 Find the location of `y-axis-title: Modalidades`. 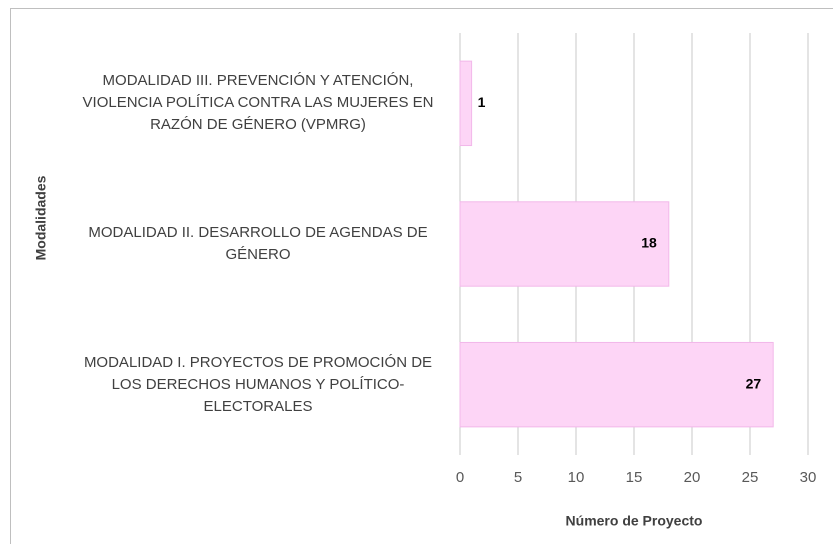

y-axis-title: Modalidades is located at coordinates (41, 217).